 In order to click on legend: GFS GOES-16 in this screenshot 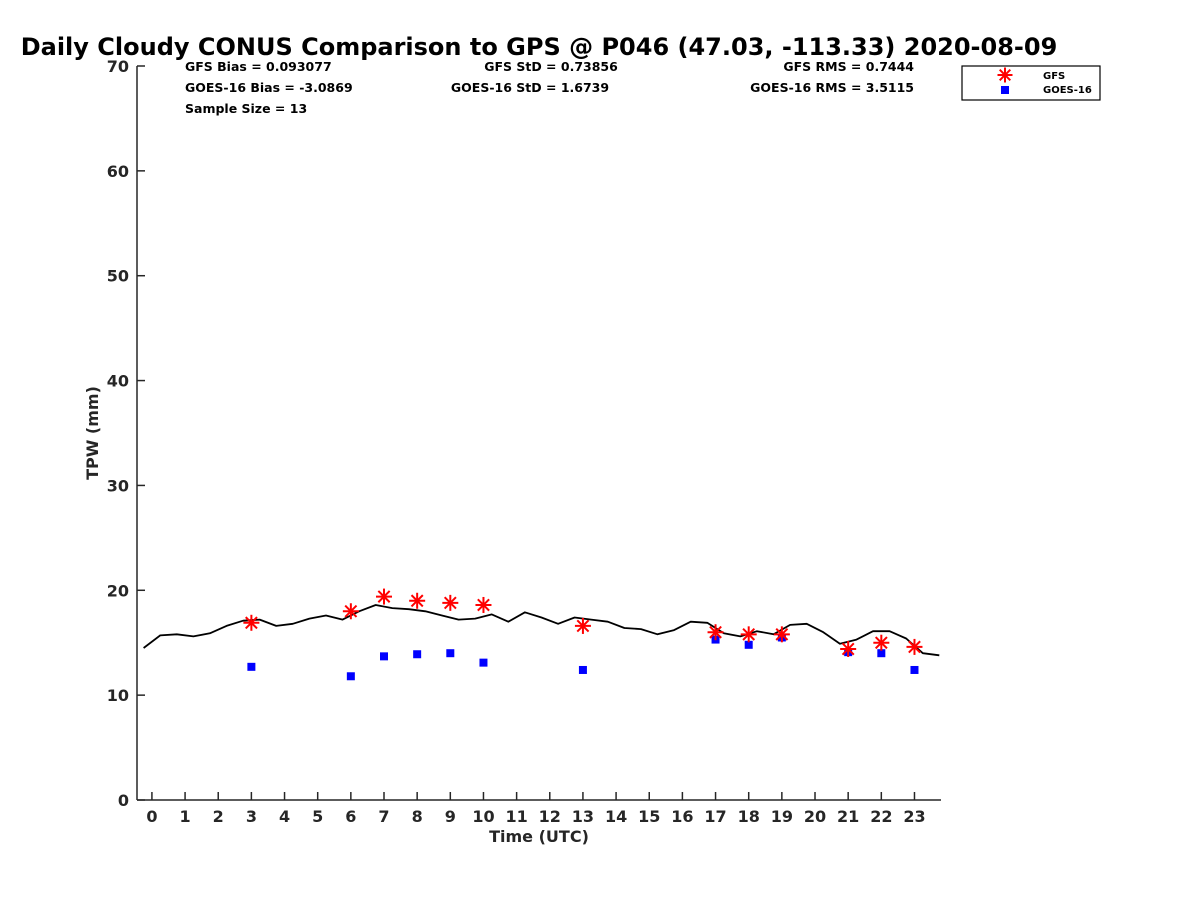, I will do `click(1031, 83)`.